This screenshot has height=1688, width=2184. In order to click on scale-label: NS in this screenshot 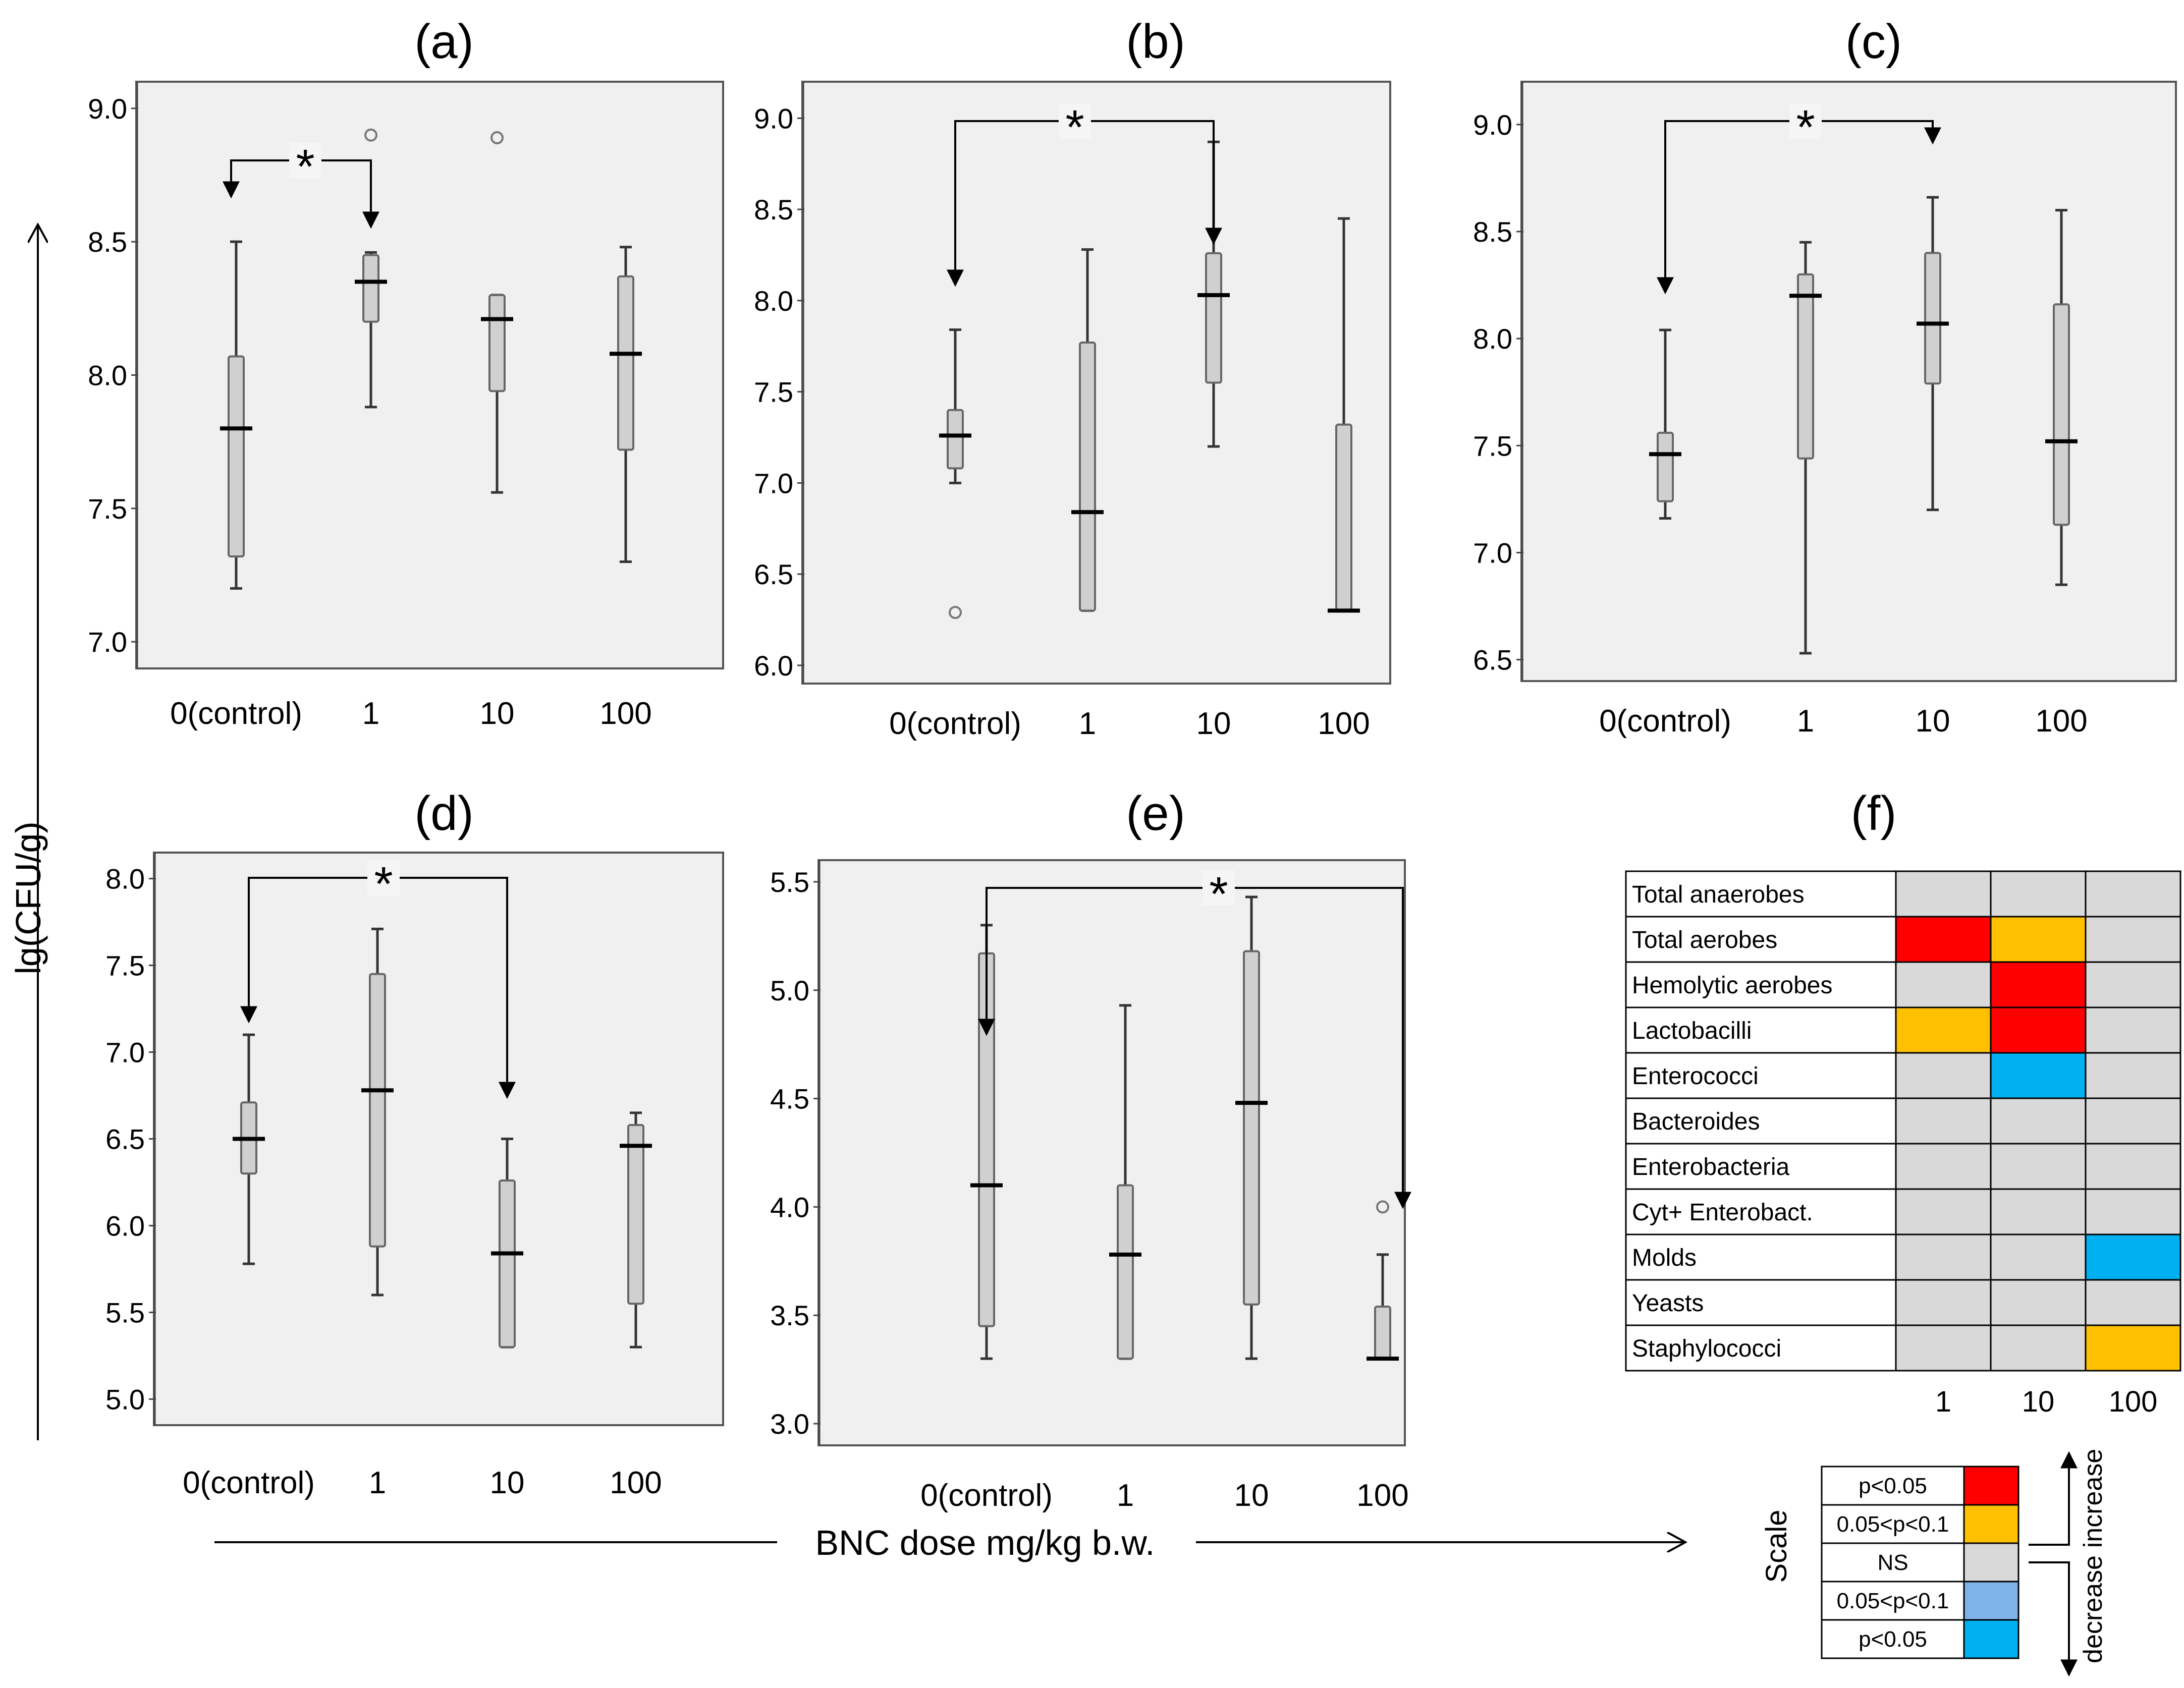, I will do `click(1892, 1563)`.